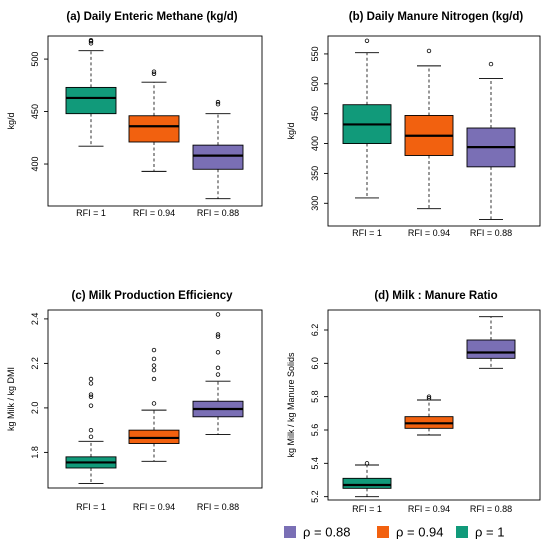 This screenshot has width=550, height=549. I want to click on y-tick-label: 300, so click(315, 203).